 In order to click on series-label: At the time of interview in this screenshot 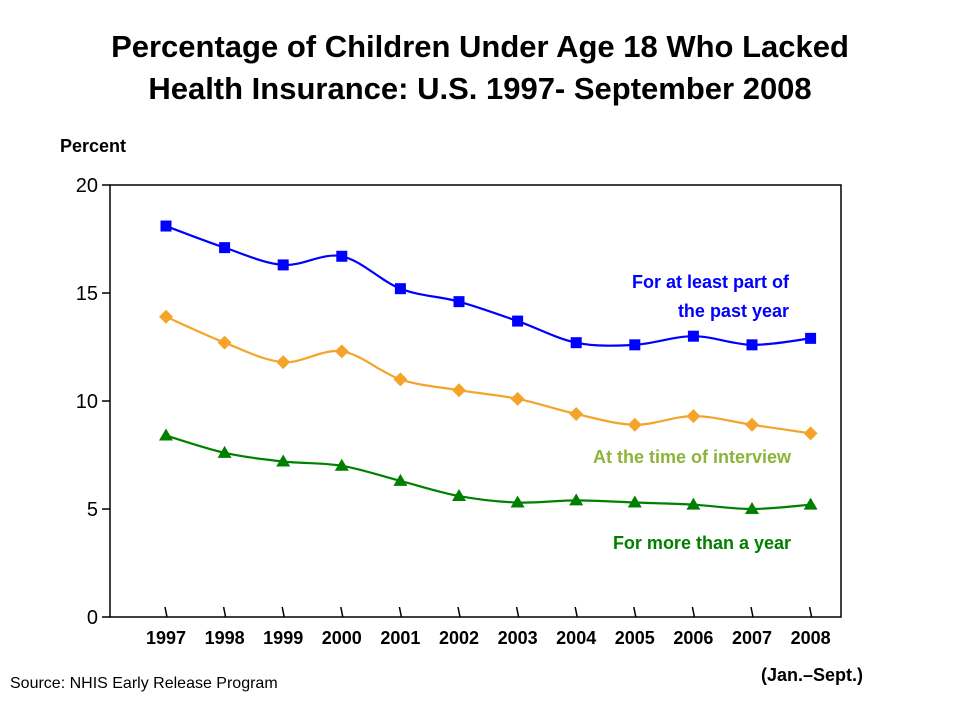, I will do `click(692, 457)`.